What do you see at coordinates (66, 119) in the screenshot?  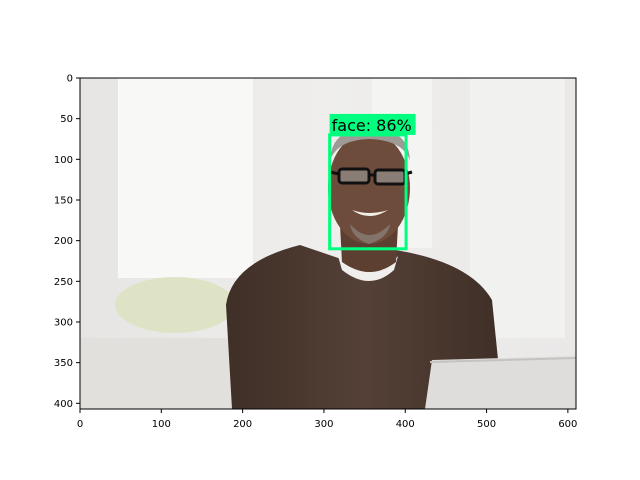 I see `y-tick-label: 50` at bounding box center [66, 119].